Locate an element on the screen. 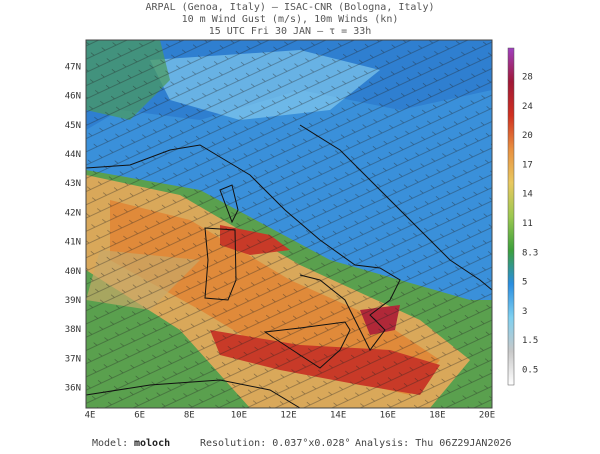 The width and height of the screenshot is (600, 454). latitude-label: 45N is located at coordinates (73, 126).